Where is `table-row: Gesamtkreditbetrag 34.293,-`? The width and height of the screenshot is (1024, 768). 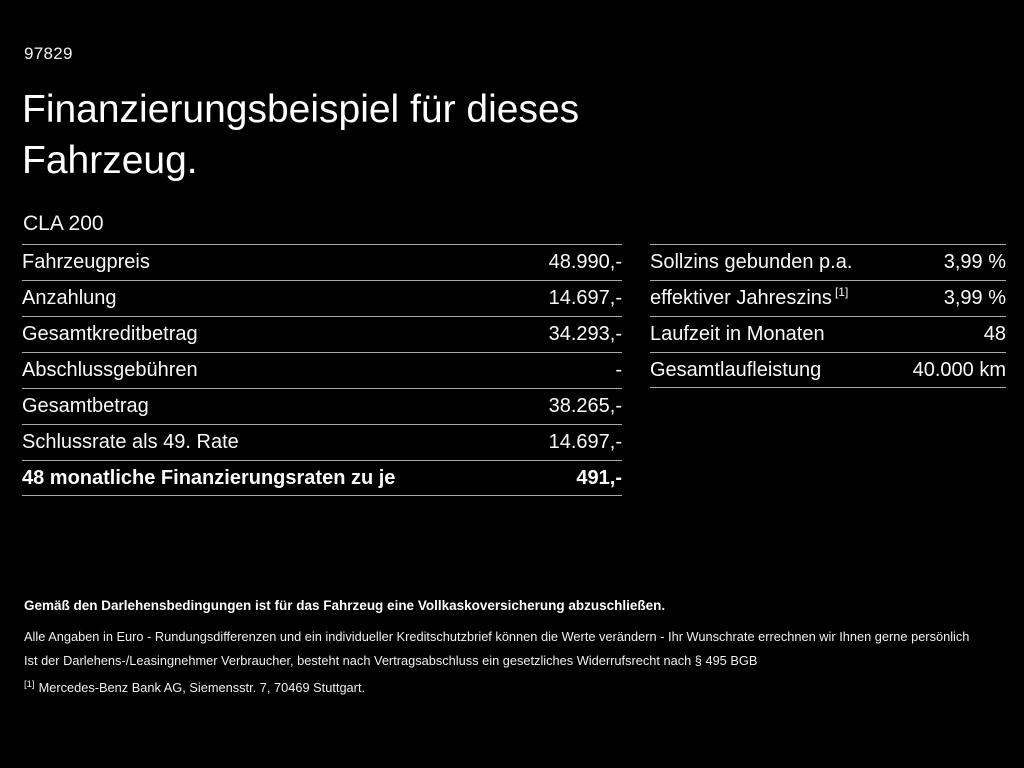
table-row: Gesamtkreditbetrag 34.293,- is located at coordinates (322, 334).